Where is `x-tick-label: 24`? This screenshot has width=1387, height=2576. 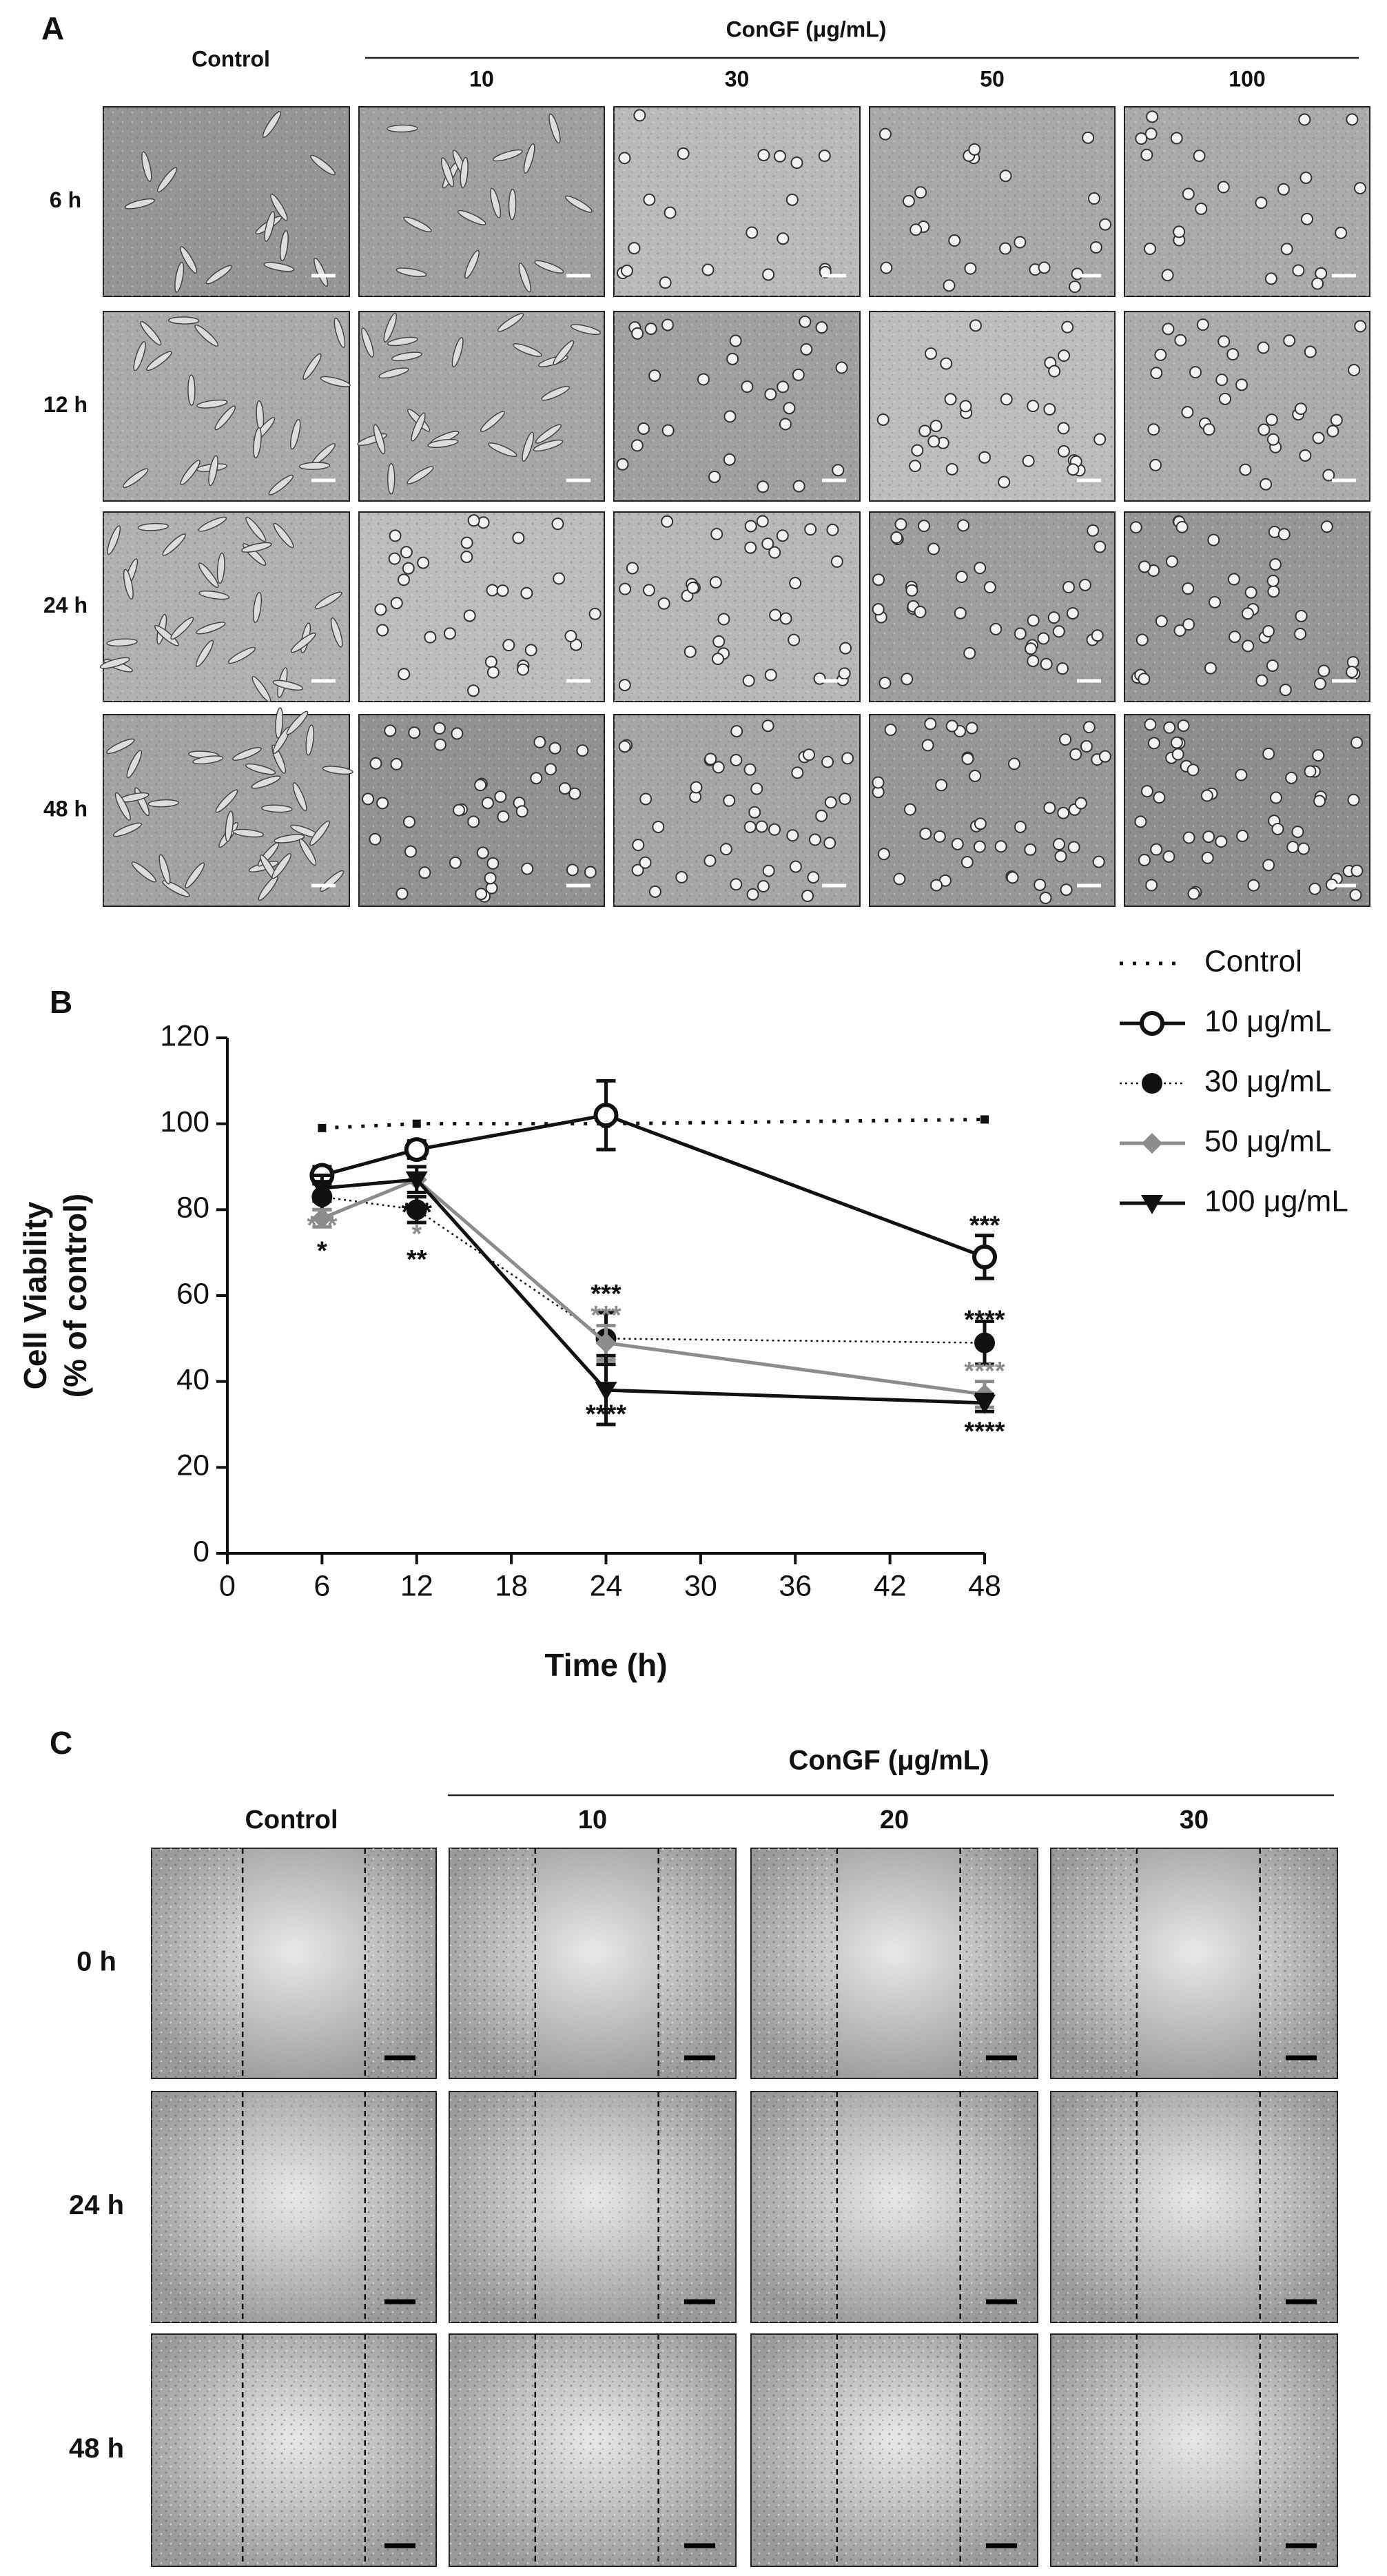
x-tick-label: 24 is located at coordinates (606, 1585).